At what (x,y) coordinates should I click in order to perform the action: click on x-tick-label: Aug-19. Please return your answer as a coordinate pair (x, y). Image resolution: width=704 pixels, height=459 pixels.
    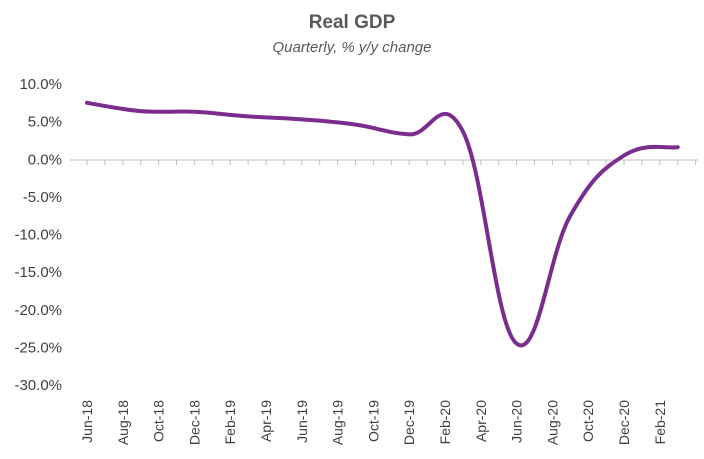
    Looking at the image, I should click on (338, 422).